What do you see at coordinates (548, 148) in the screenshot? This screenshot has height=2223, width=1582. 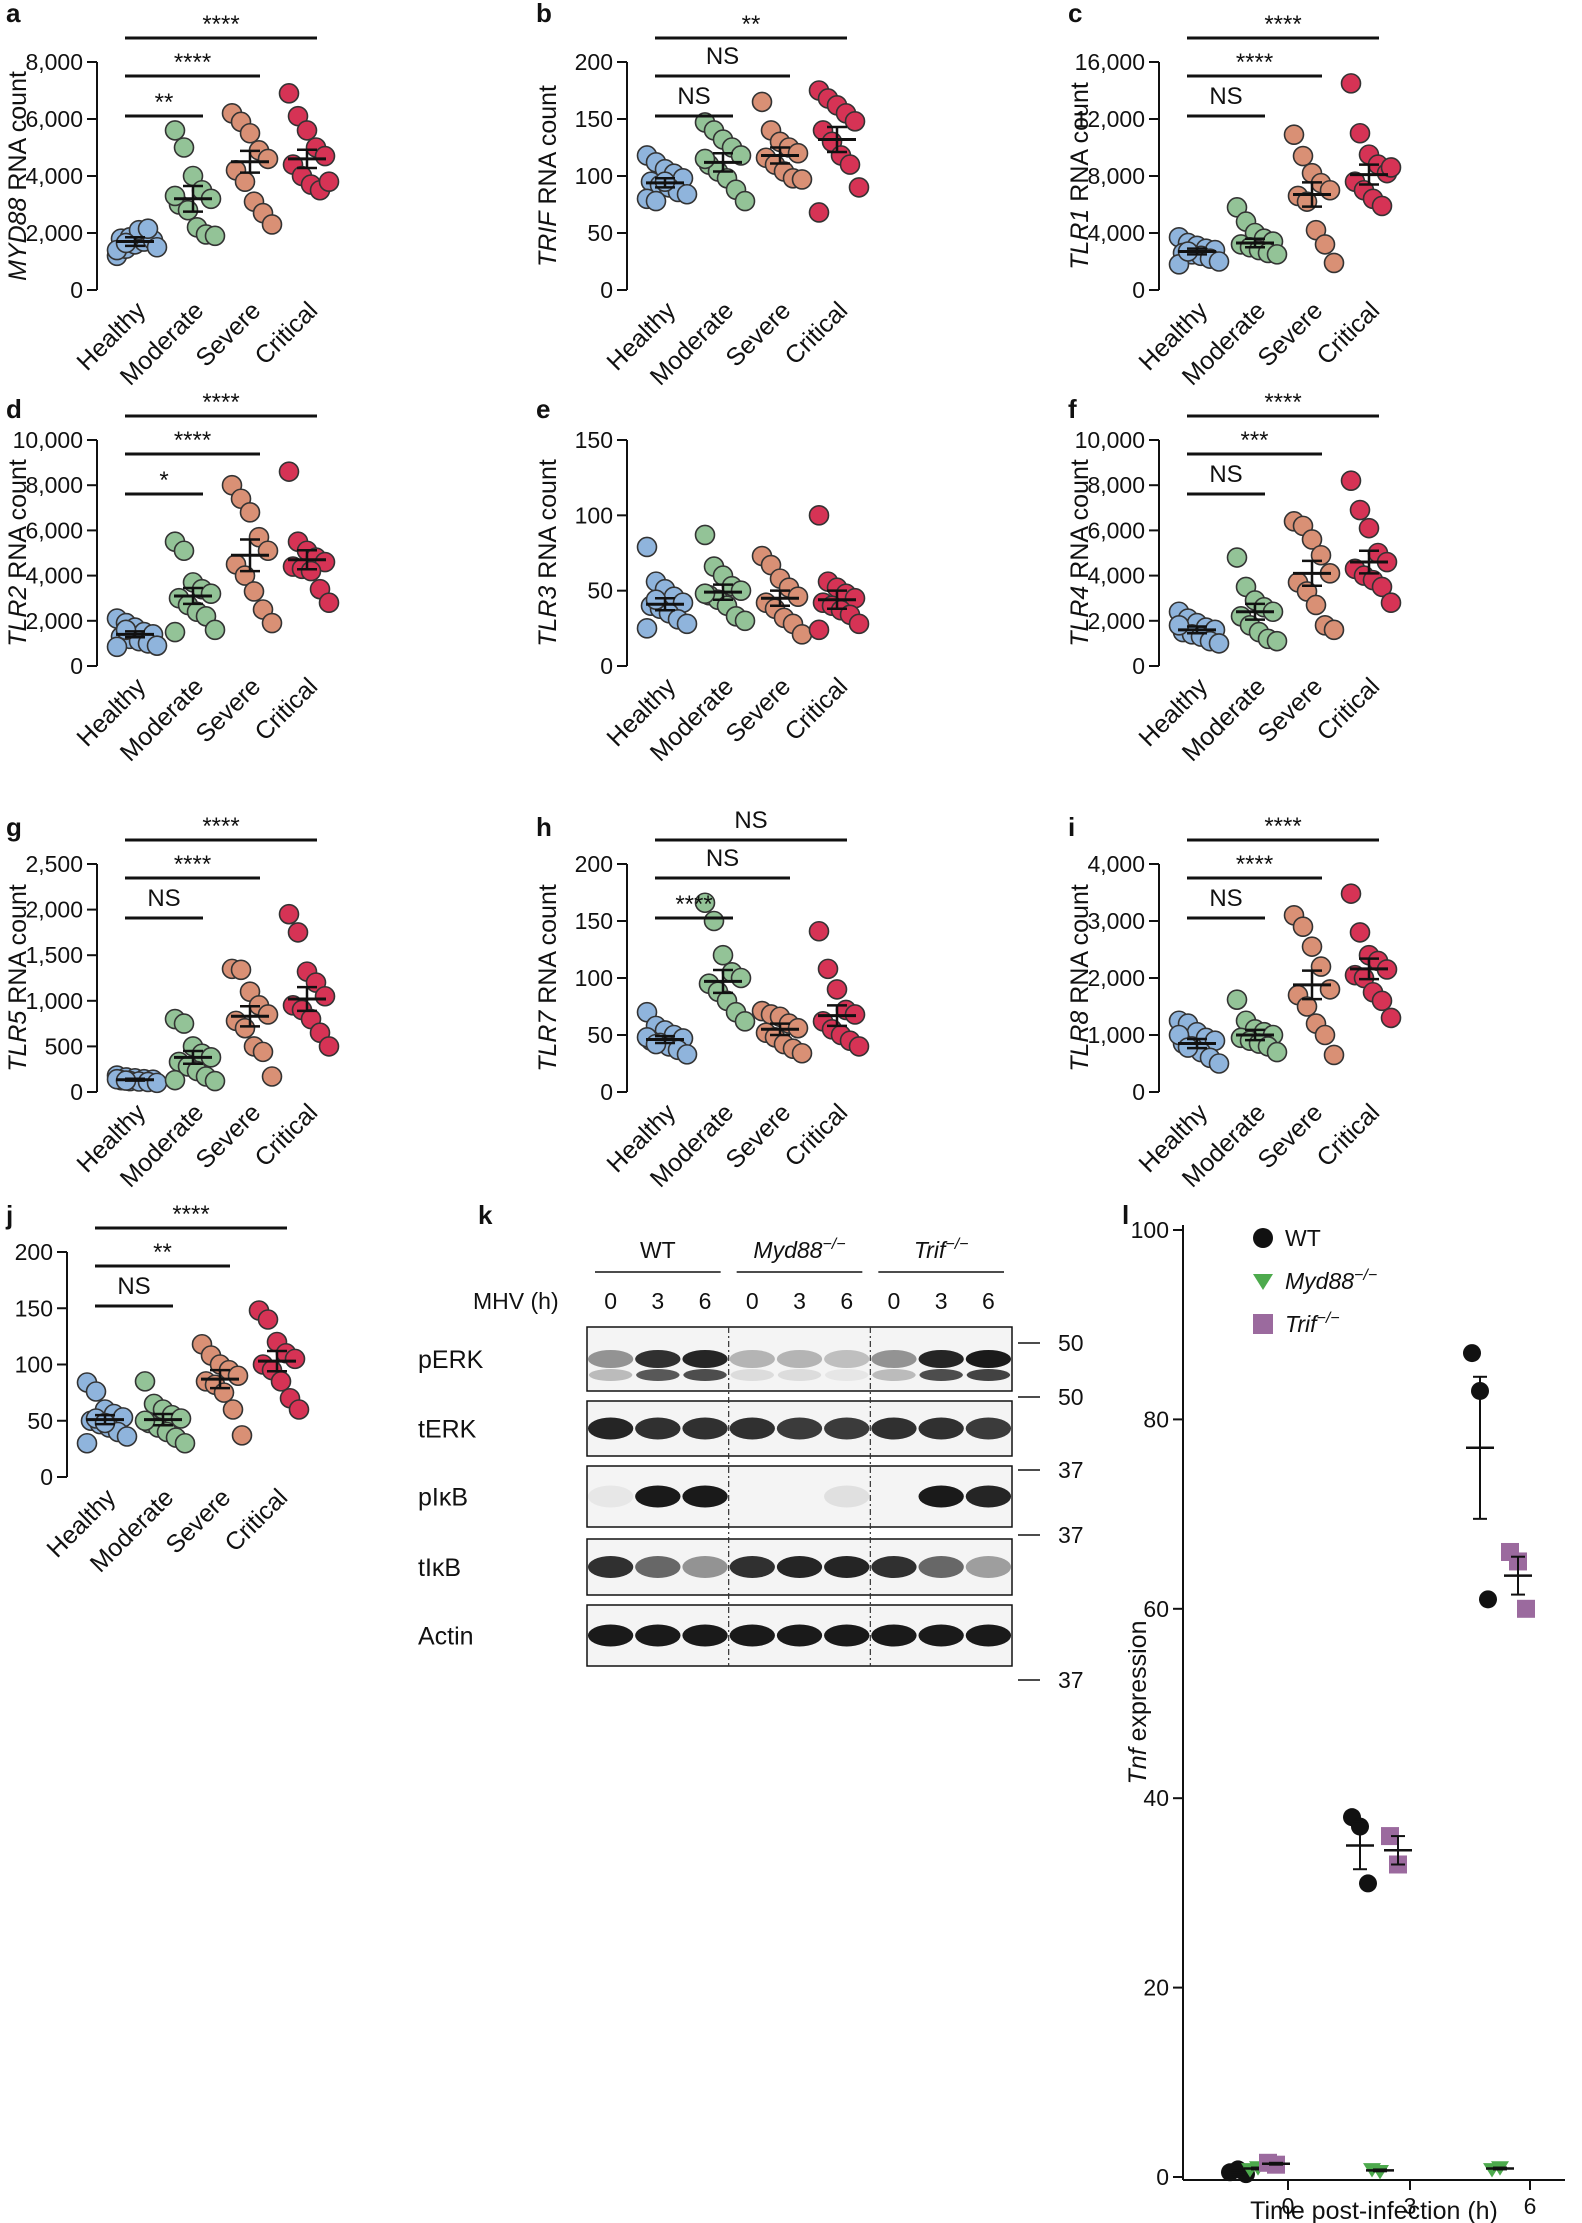 I see `y-label-suffix: RNA count` at bounding box center [548, 148].